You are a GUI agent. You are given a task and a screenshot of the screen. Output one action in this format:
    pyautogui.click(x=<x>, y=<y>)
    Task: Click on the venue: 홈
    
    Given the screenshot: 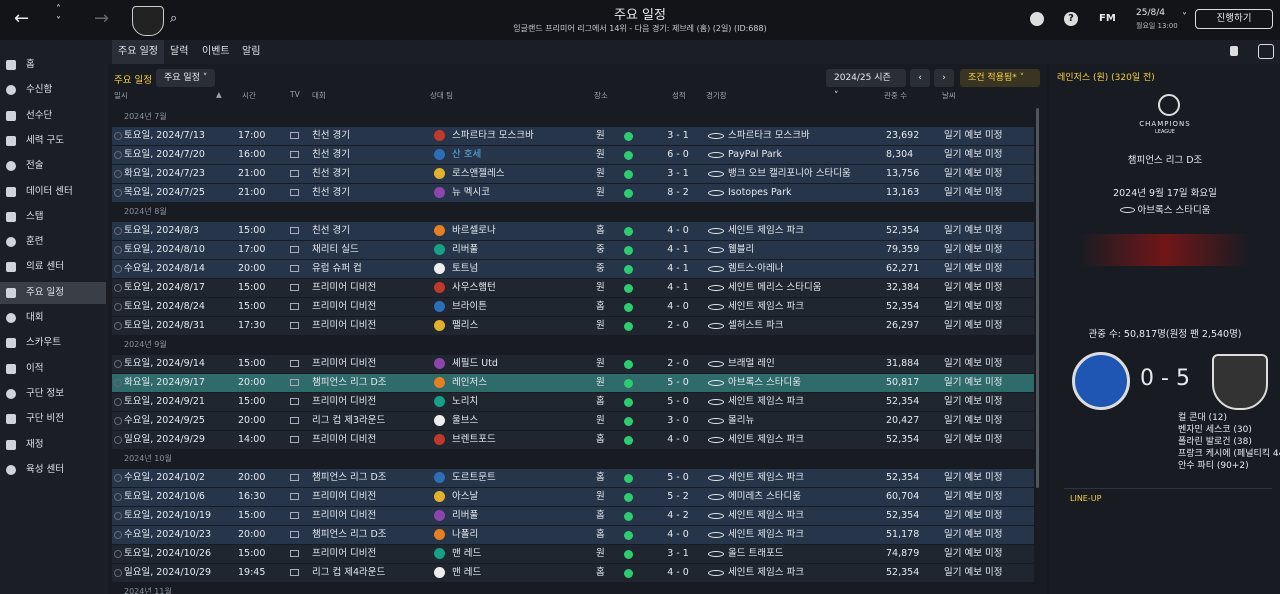 What is the action you would take?
    pyautogui.click(x=600, y=572)
    